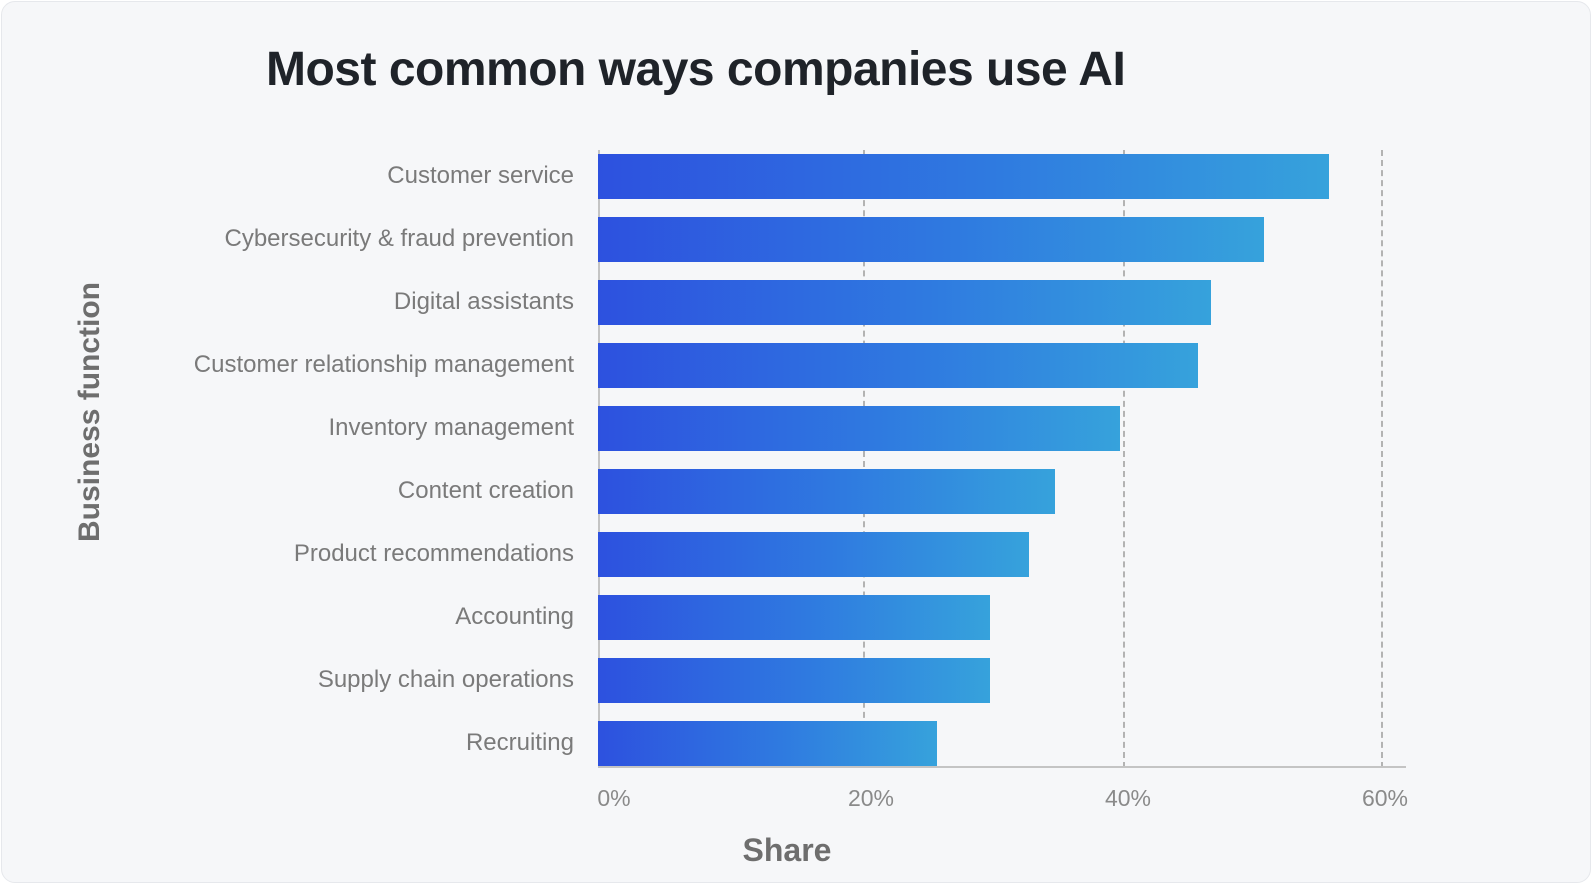  Describe the element at coordinates (383, 364) in the screenshot. I see `category-label: Customer relationship management` at that location.